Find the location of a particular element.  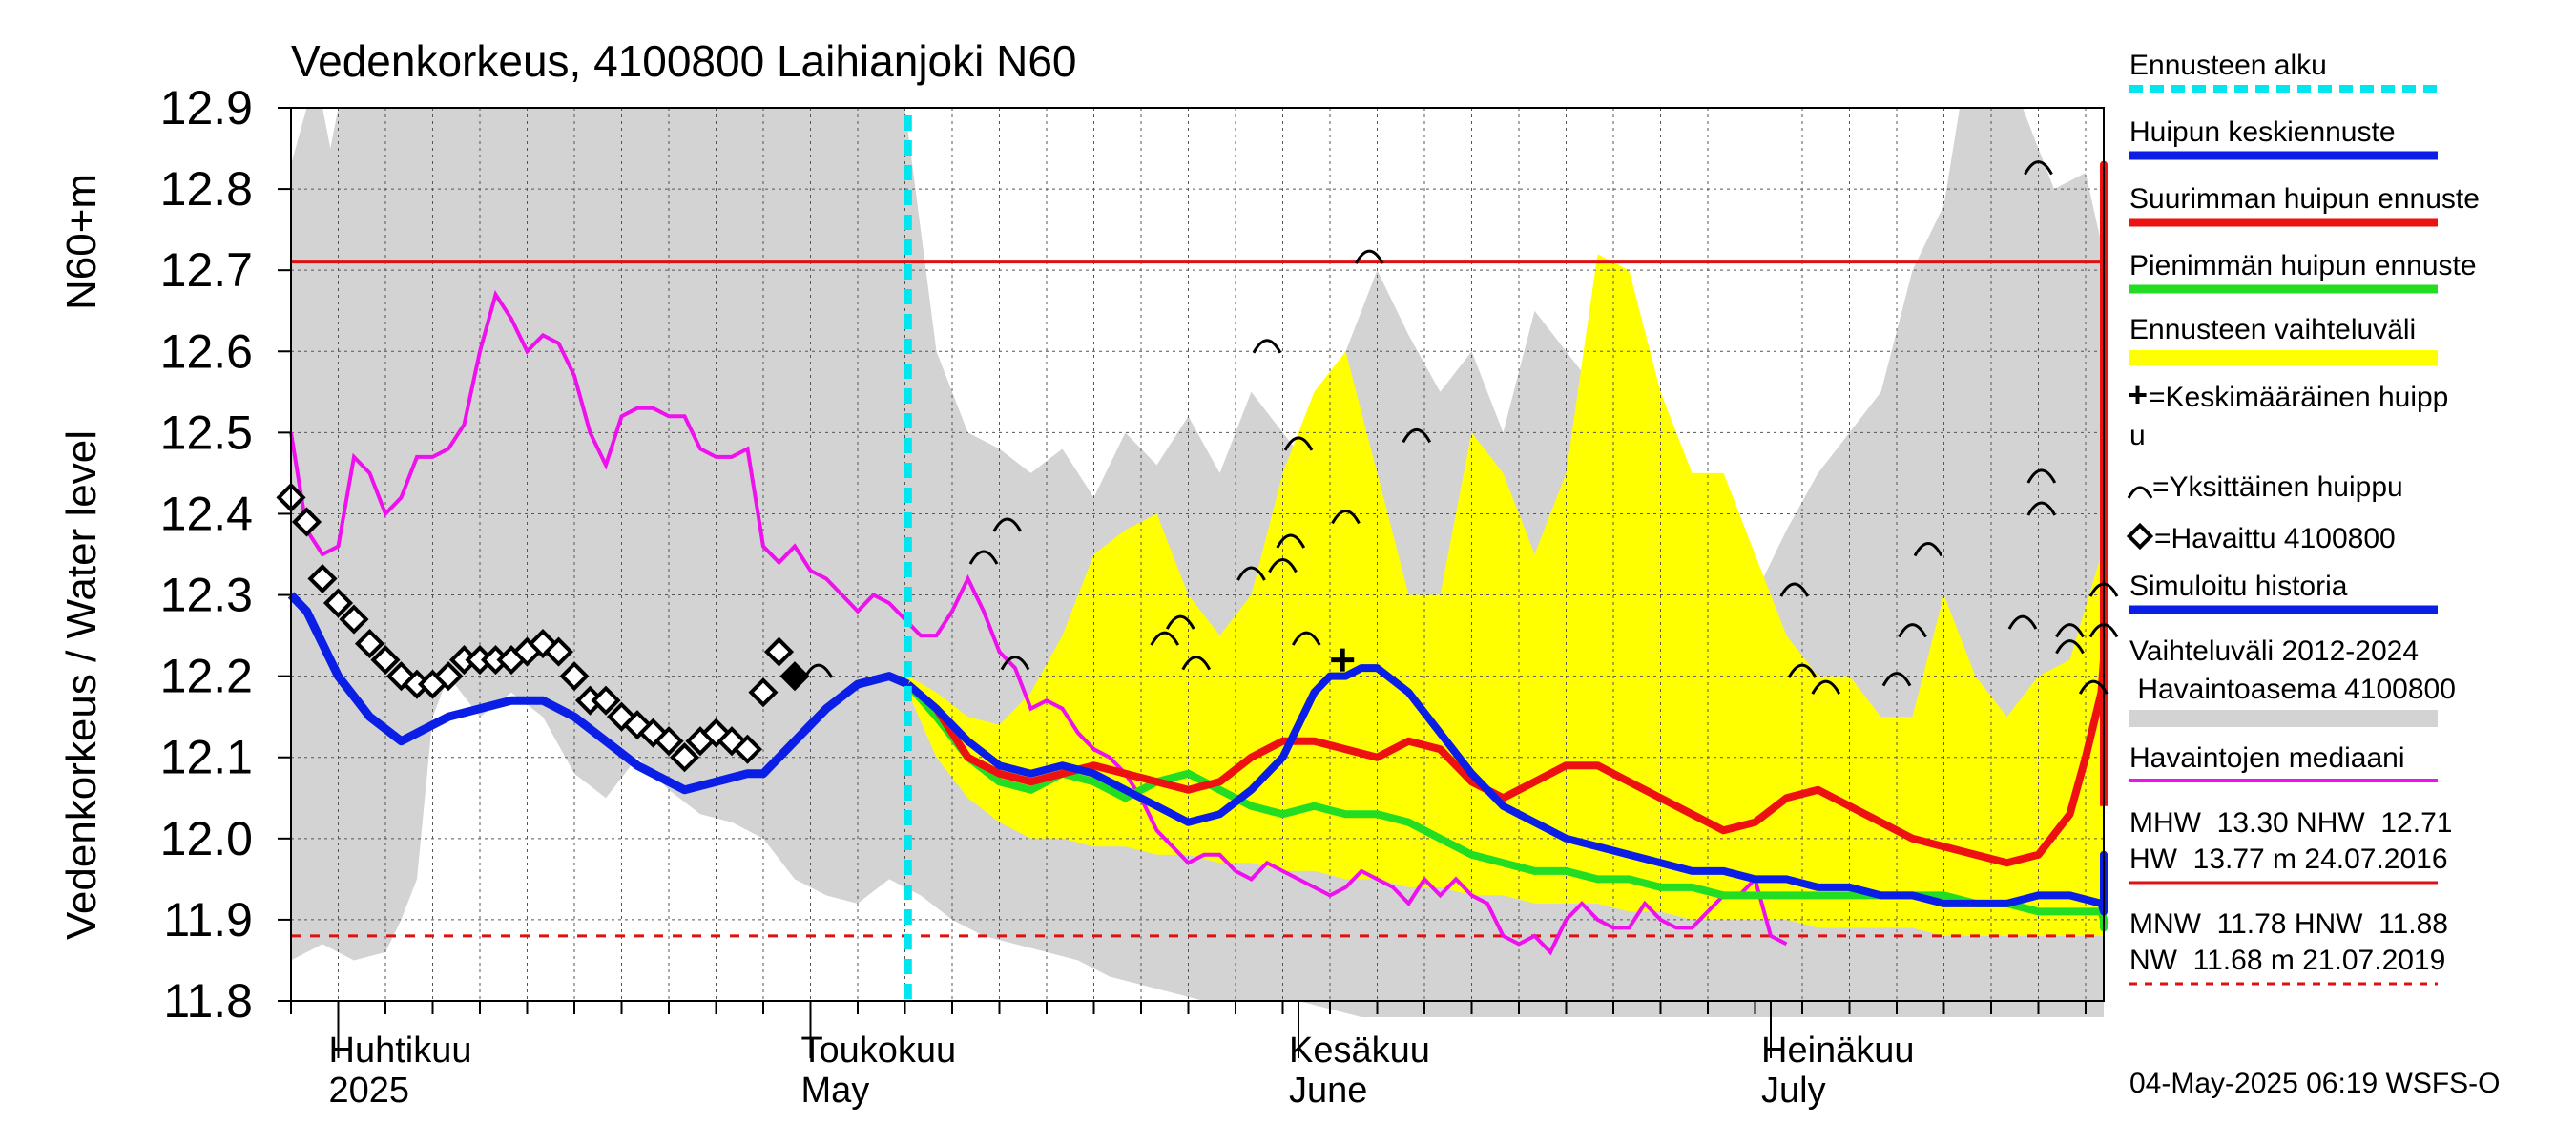

observed-markers is located at coordinates (543, 627).